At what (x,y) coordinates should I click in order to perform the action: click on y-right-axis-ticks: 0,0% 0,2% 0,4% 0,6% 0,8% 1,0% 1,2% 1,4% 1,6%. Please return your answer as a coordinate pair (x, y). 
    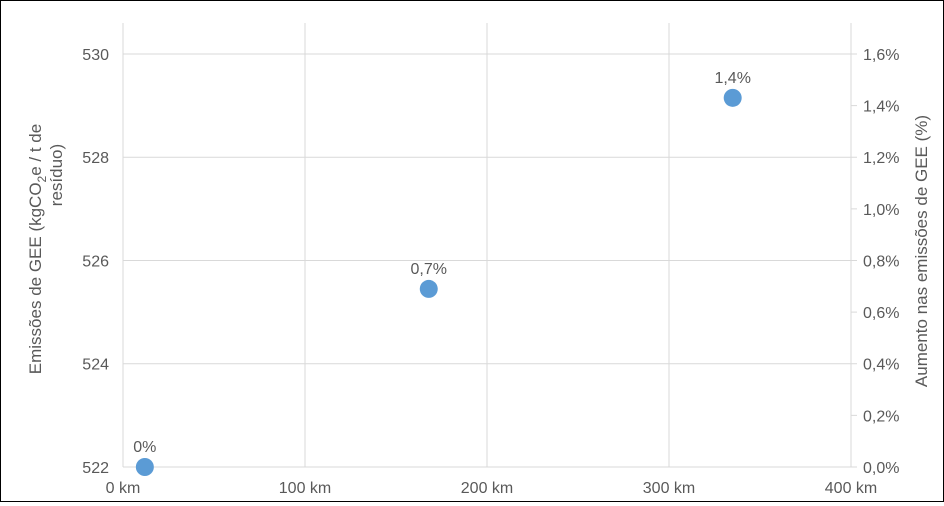
    Looking at the image, I should click on (881, 262).